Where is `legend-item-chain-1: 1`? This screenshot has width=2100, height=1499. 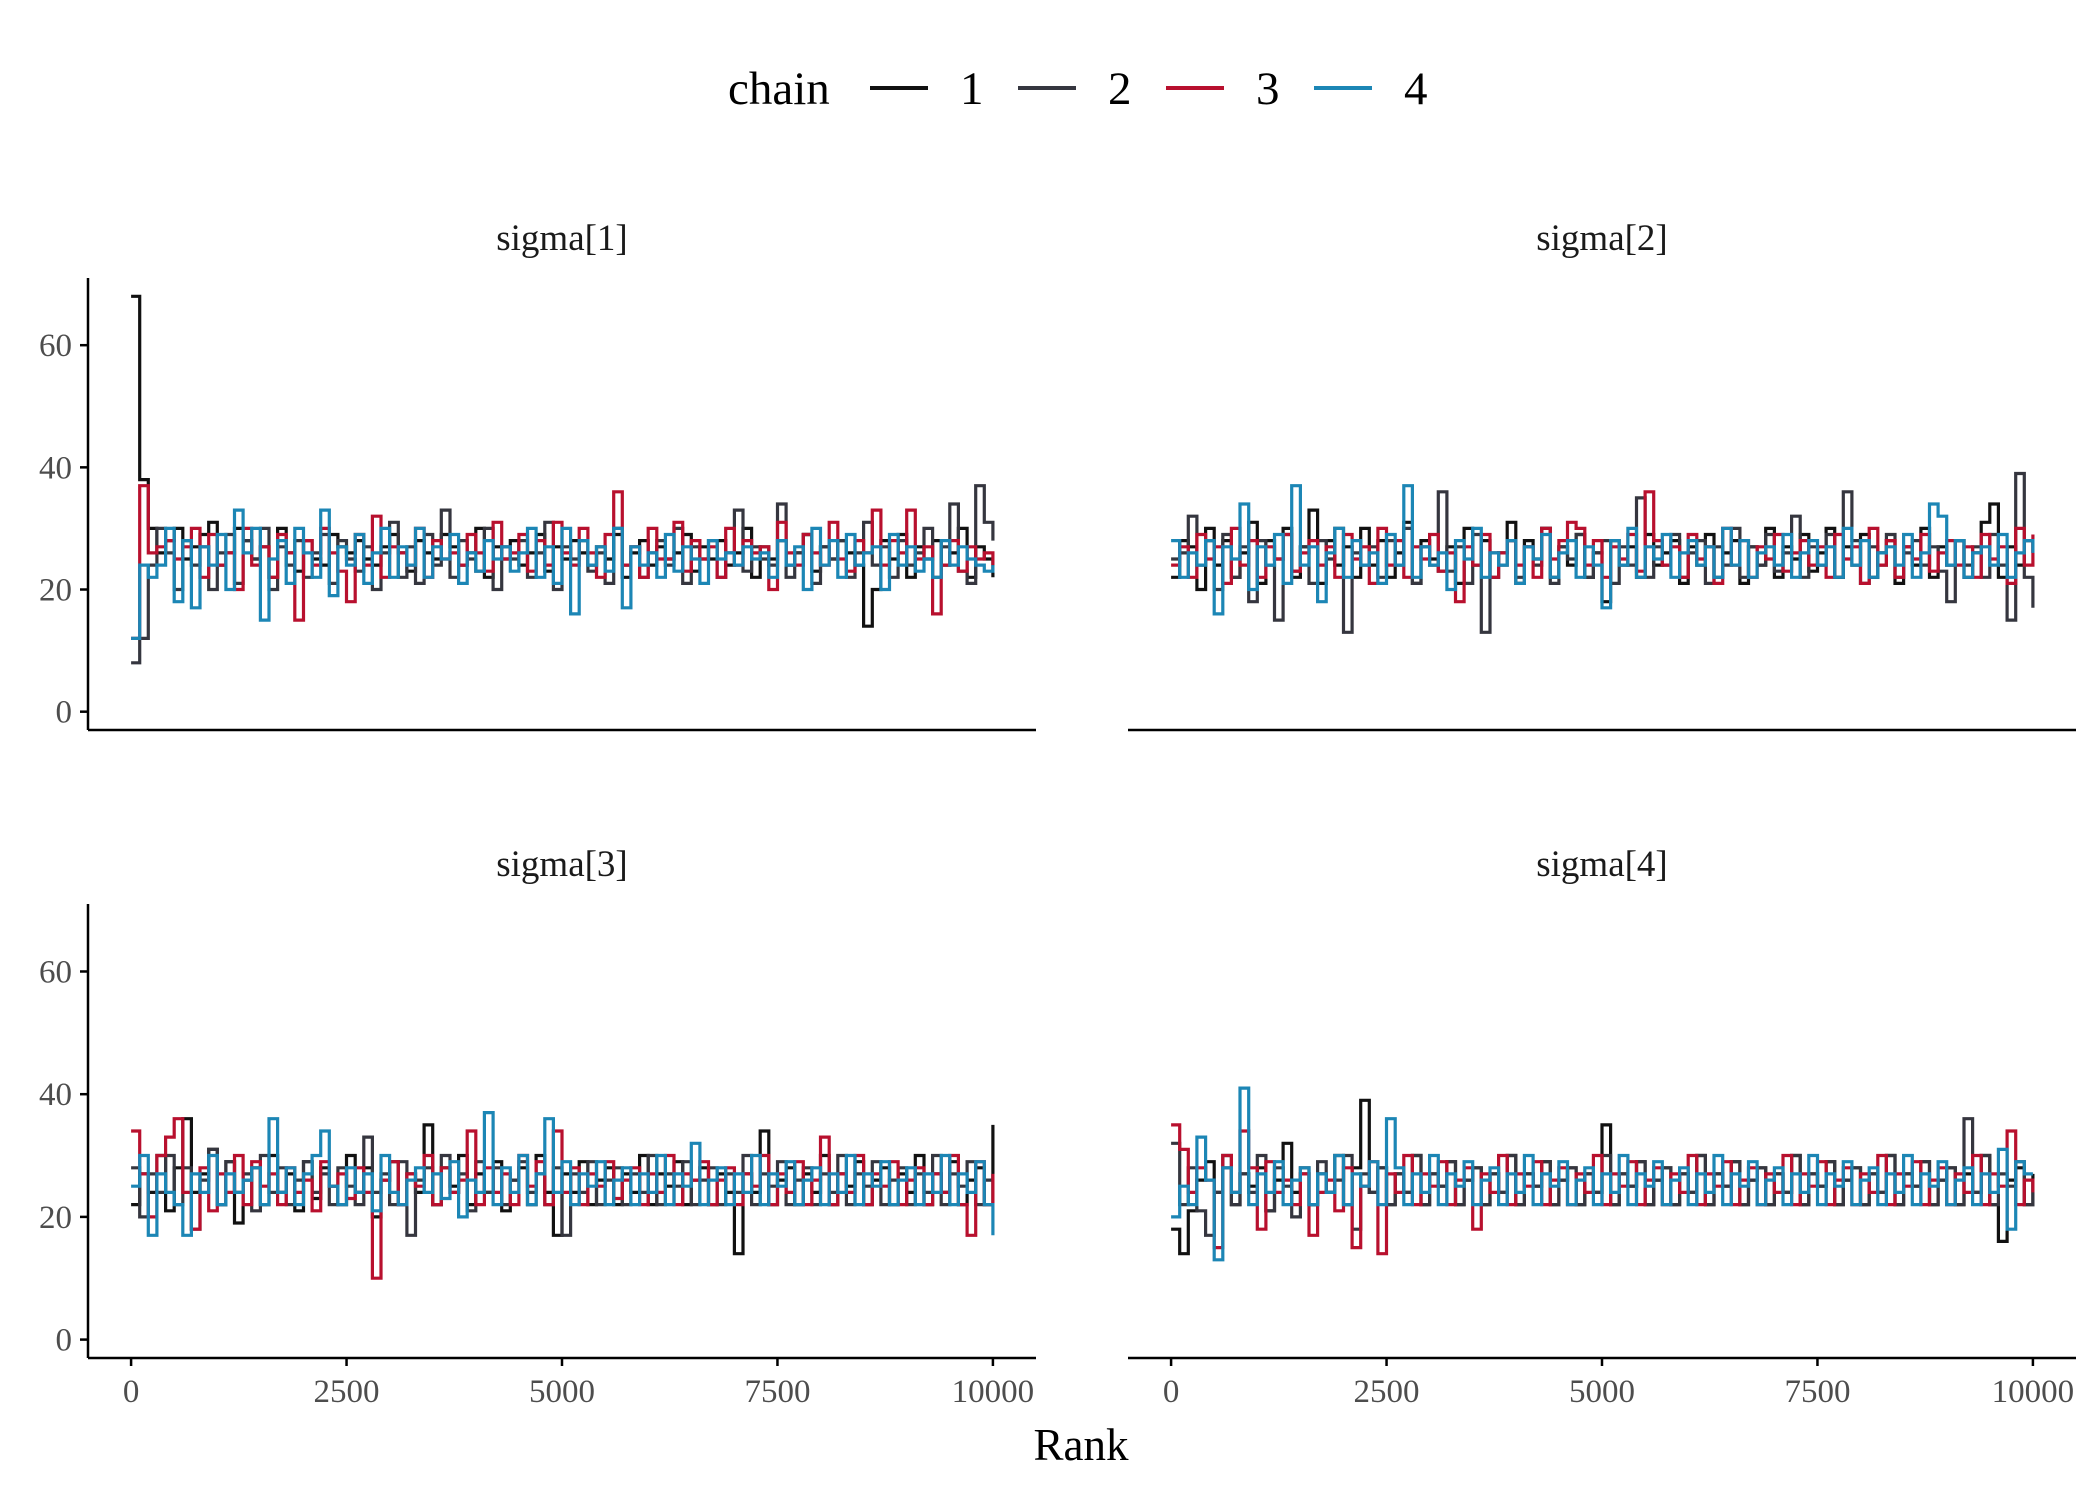 legend-item-chain-1: 1 is located at coordinates (927, 89).